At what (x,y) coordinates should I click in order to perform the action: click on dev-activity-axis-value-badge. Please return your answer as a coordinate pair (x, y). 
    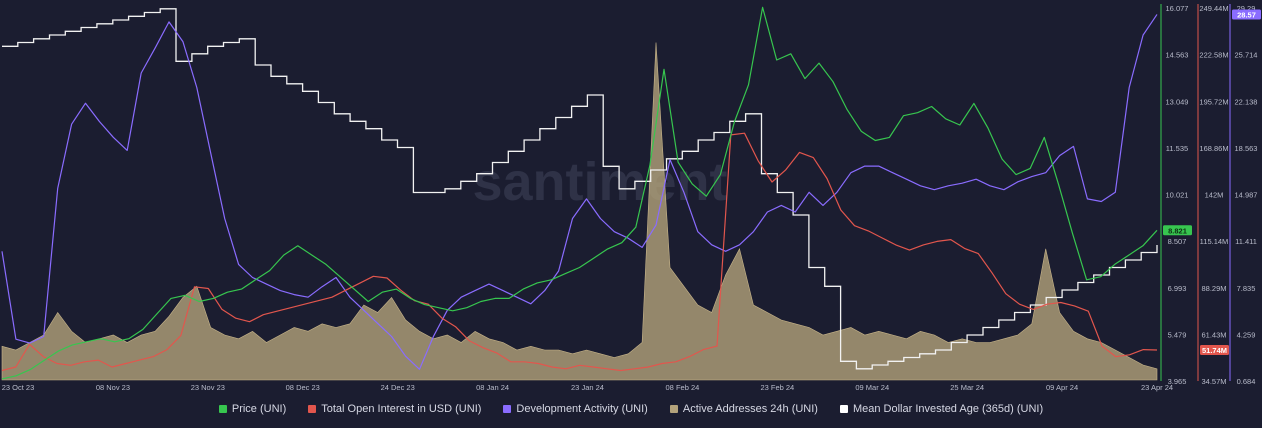
    Looking at the image, I should click on (1246, 14).